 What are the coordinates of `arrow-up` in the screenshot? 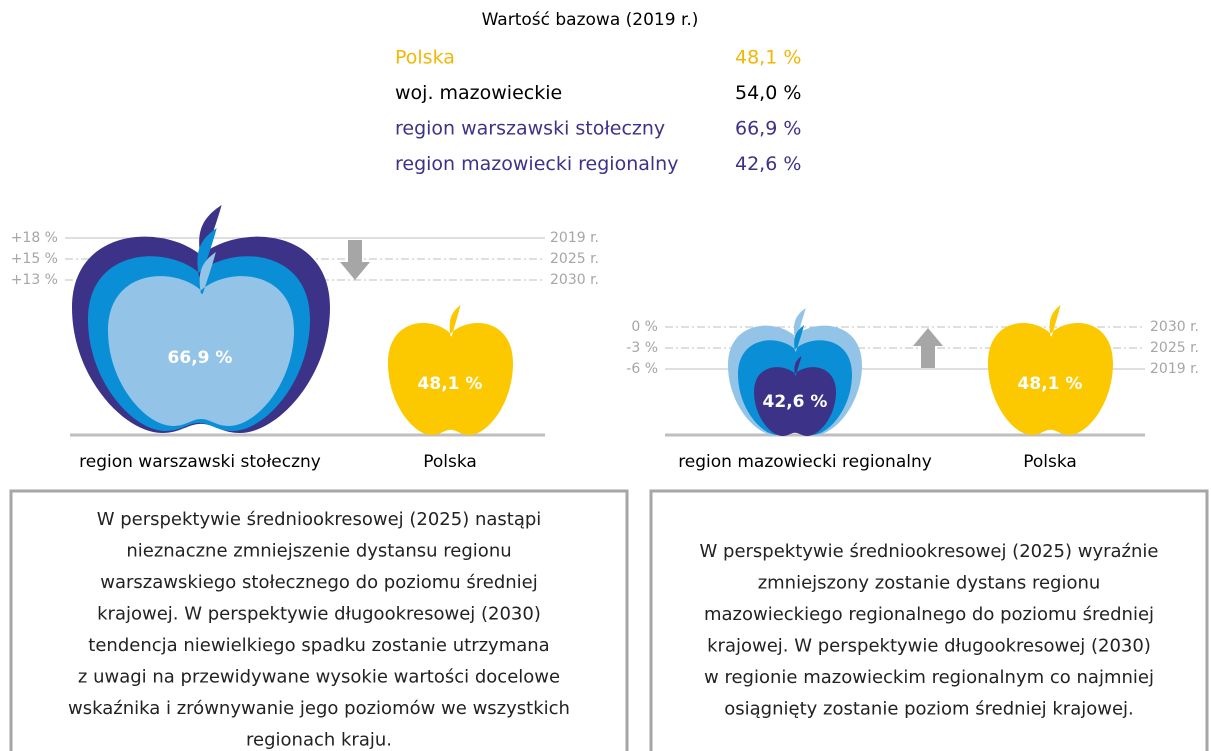 It's located at (928, 348).